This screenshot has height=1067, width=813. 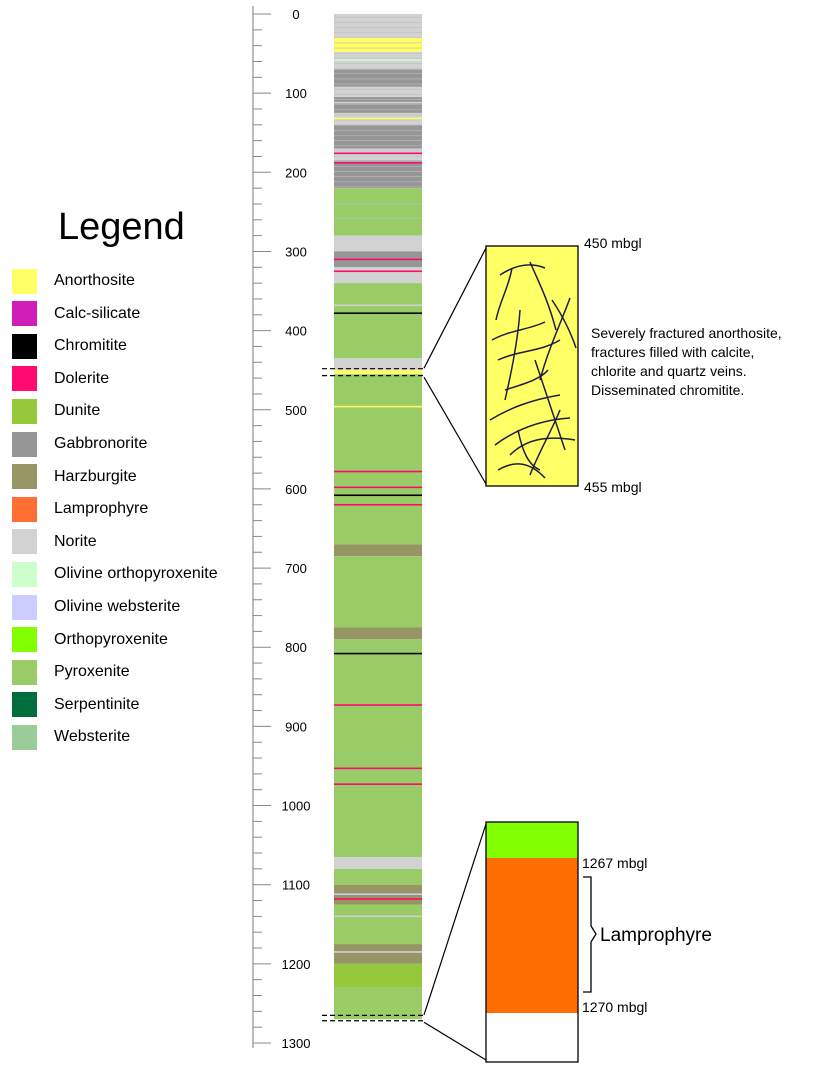 I want to click on tick-label: 1200, so click(x=296, y=964).